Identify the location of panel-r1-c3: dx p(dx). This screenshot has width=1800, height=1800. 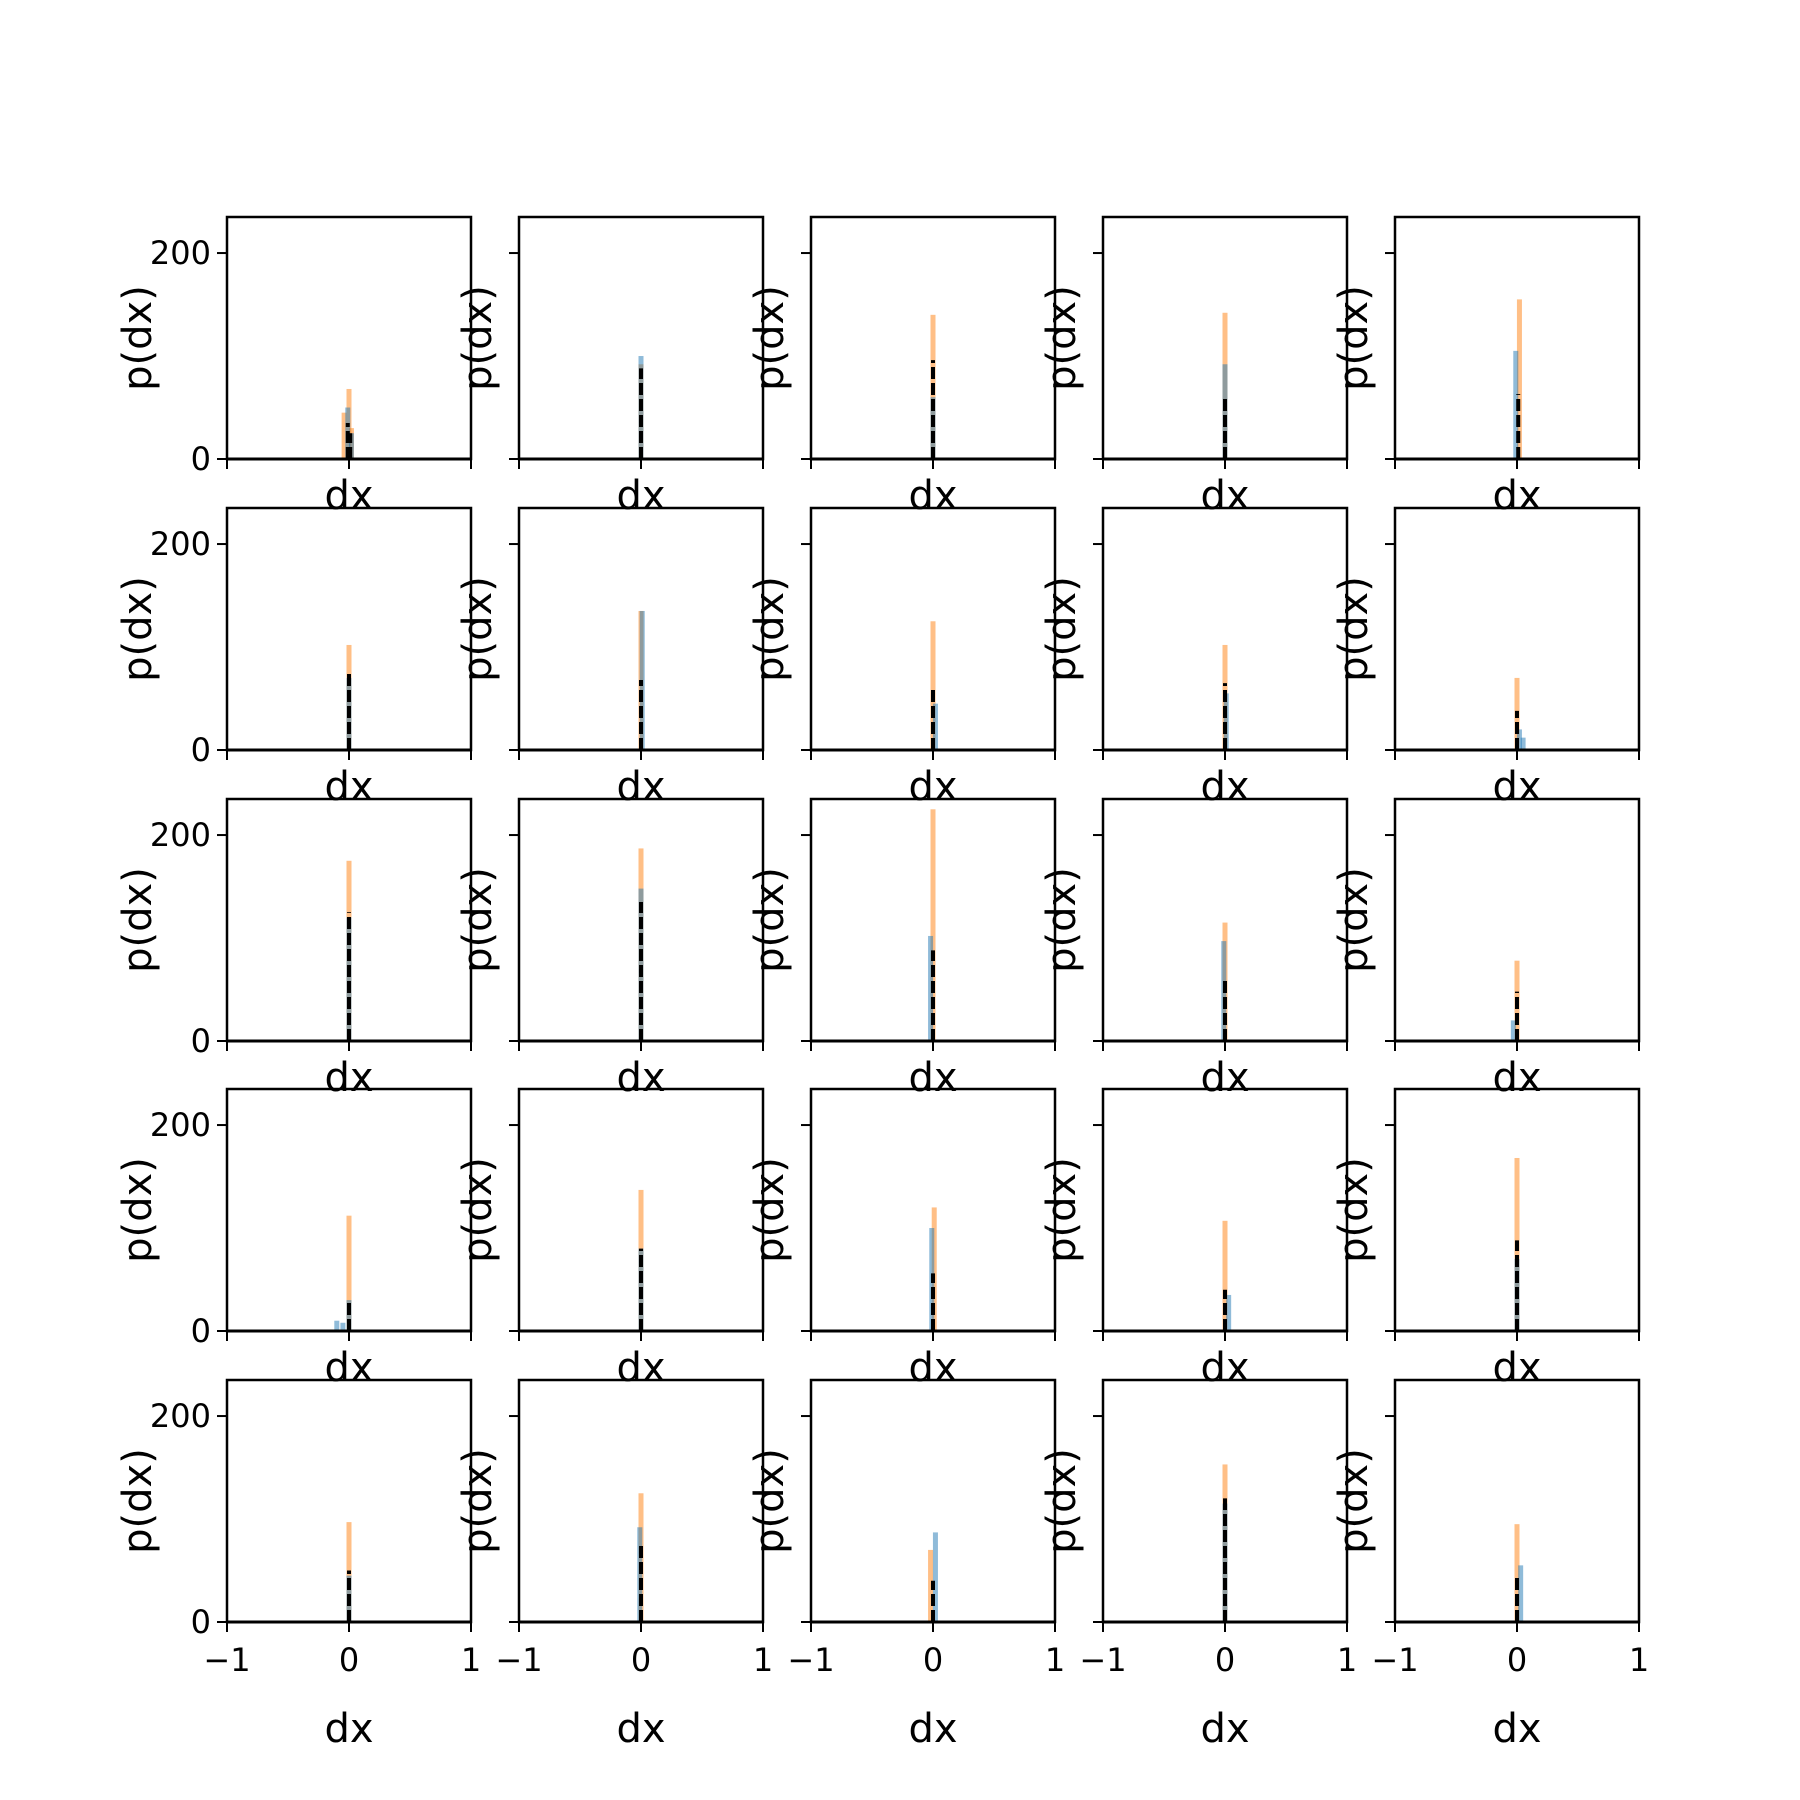
(1194, 658).